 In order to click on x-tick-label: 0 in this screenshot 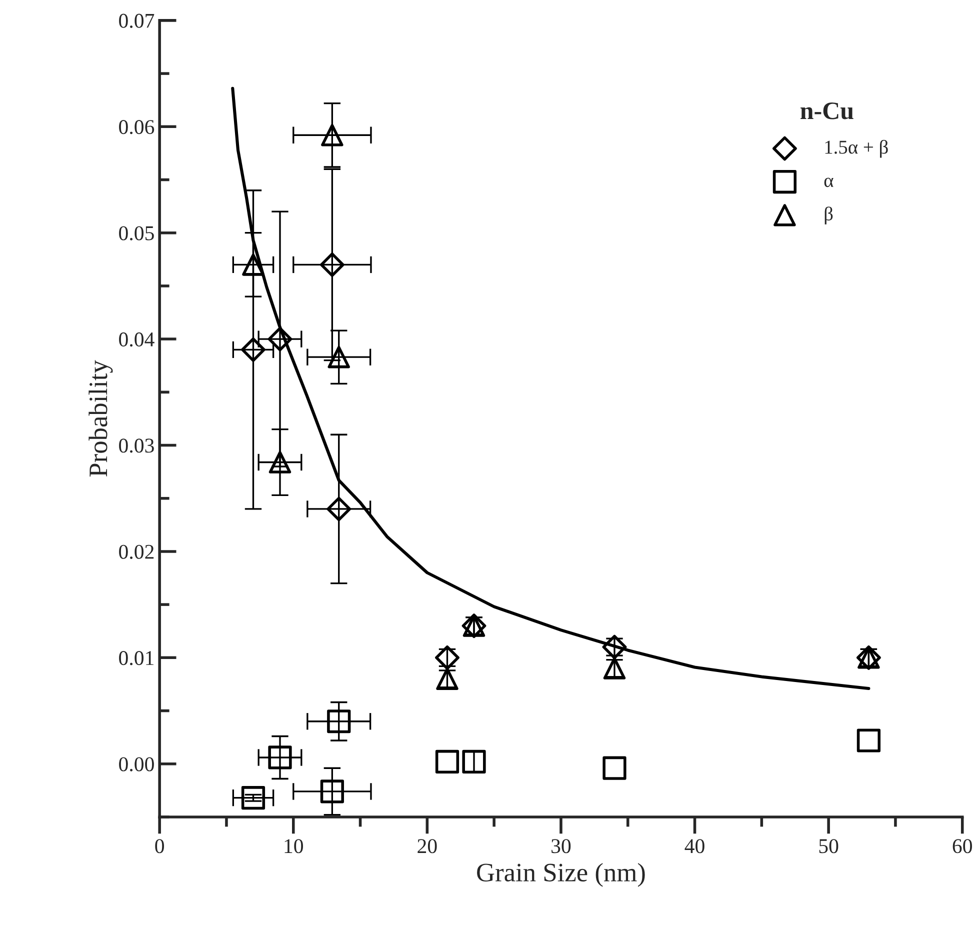, I will do `click(159, 846)`.